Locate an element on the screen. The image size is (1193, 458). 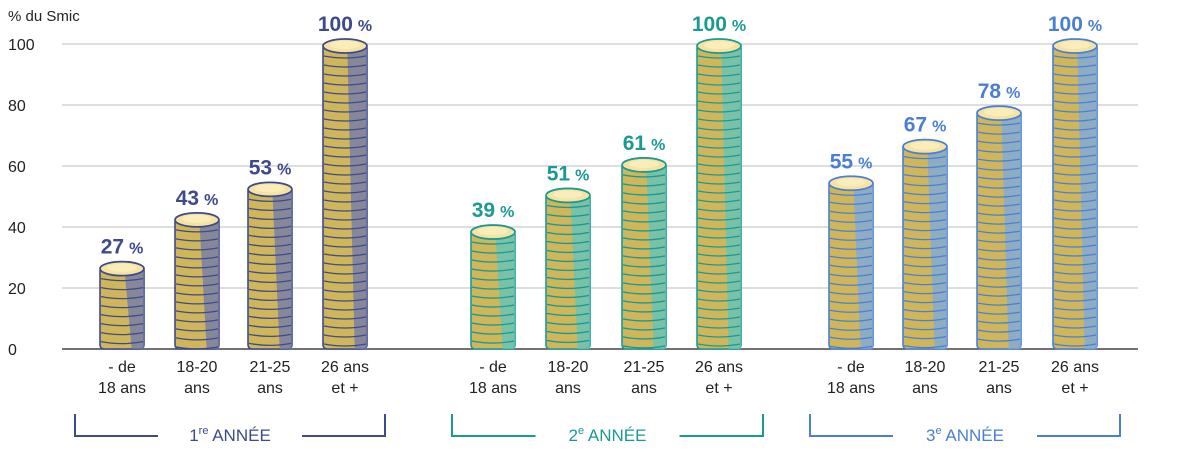
group-brackets: 1re ANNÉE 2e ANNÉE 3e ANNÉE is located at coordinates (597, 429).